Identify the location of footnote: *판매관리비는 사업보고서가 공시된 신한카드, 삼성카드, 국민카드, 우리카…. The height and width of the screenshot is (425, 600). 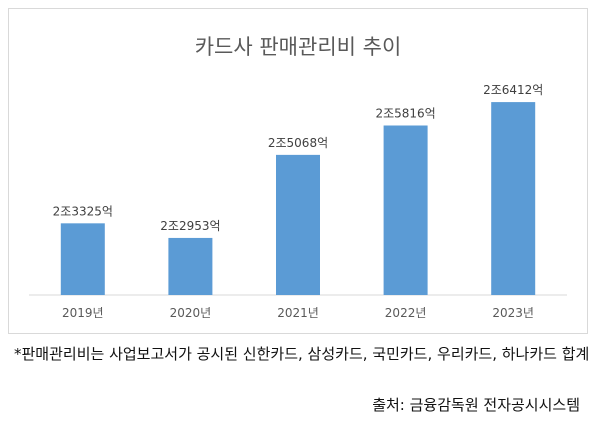
(302, 354).